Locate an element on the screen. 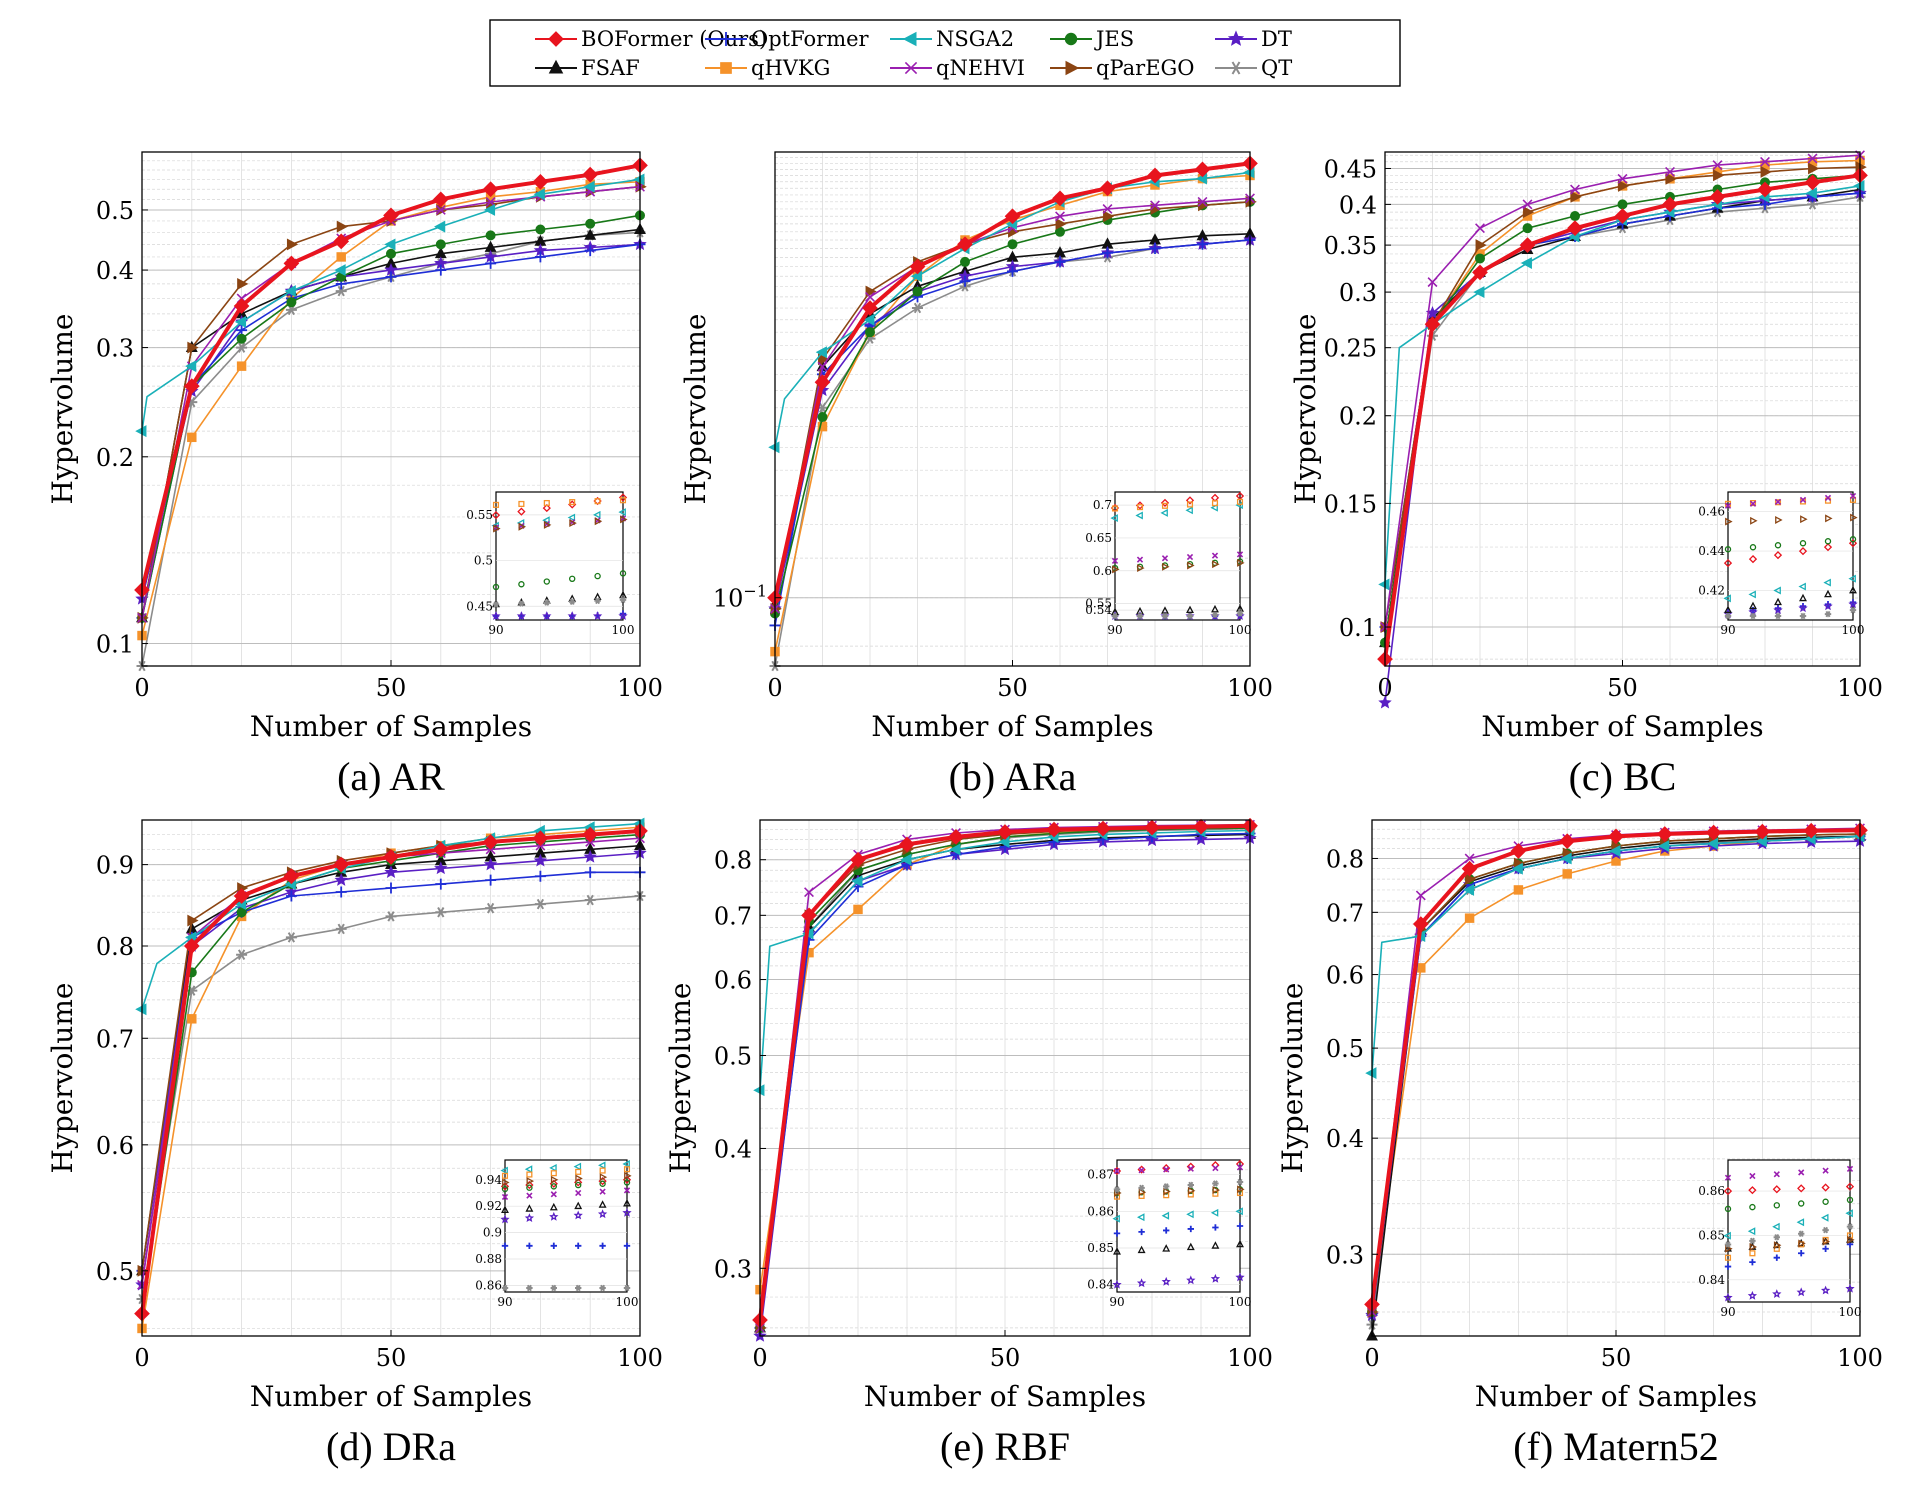  y-tick-label: 0.7 is located at coordinates (115, 1039).